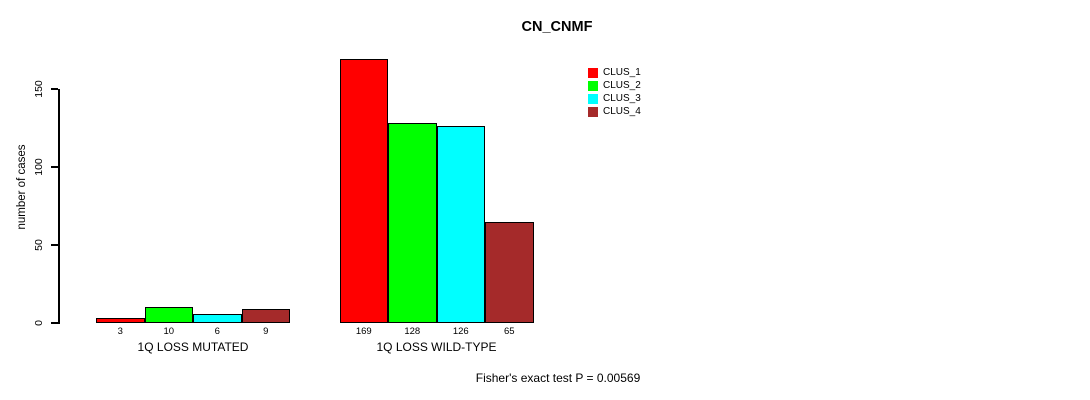  Describe the element at coordinates (460, 331) in the screenshot. I see `bar-value-label: 126` at that location.